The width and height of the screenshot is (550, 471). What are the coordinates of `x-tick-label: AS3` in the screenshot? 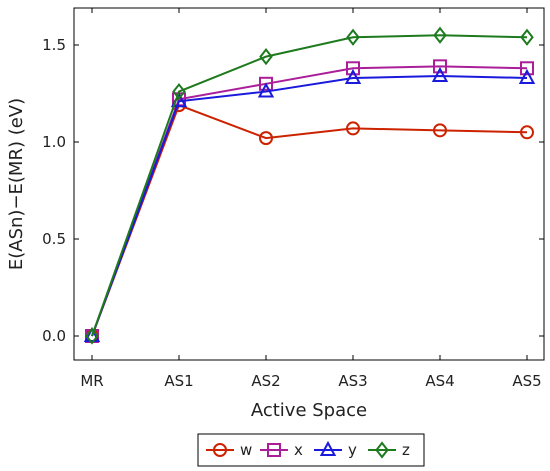 It's located at (352, 381).